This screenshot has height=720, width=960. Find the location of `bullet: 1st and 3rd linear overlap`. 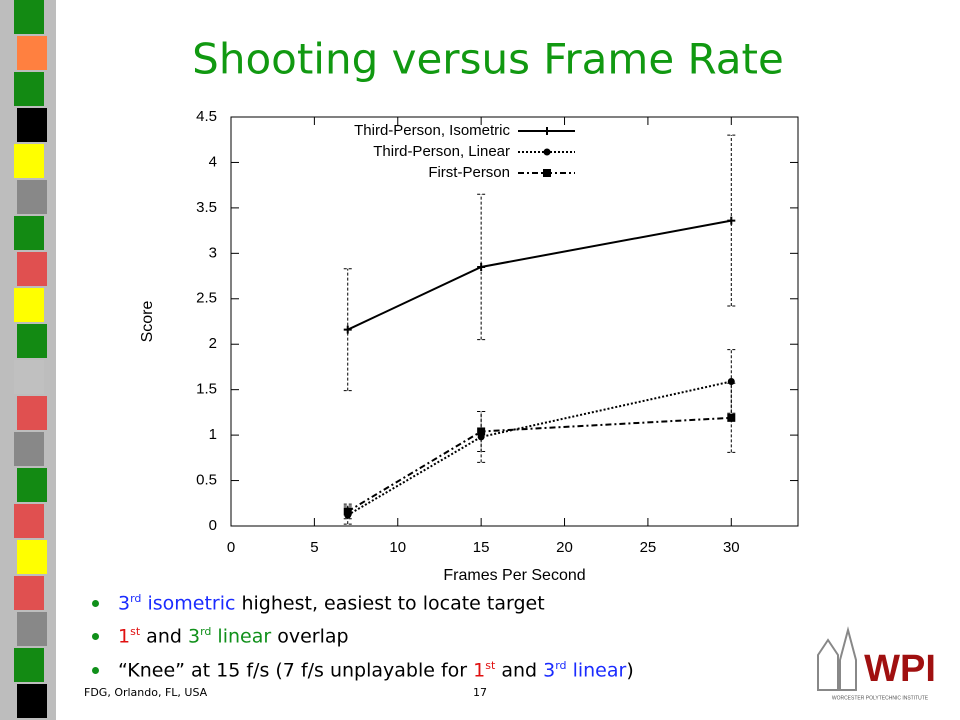

bullet: 1st and 3rd linear overlap is located at coordinates (220, 636).